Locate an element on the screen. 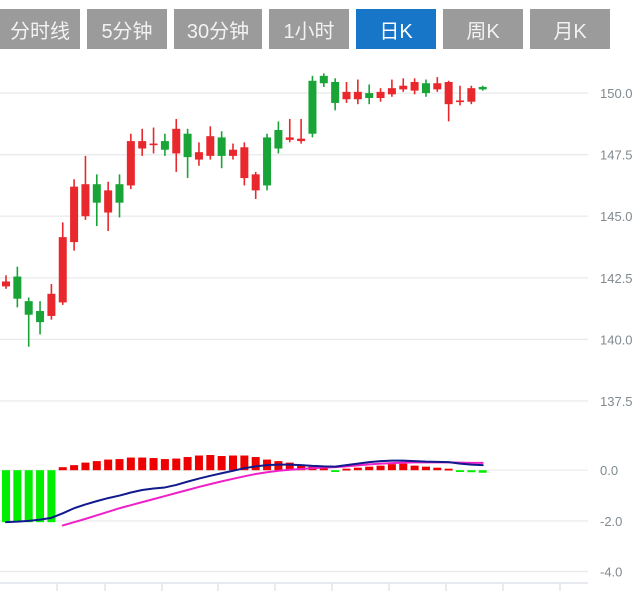  macd-axis-label: -4.0 is located at coordinates (611, 572).